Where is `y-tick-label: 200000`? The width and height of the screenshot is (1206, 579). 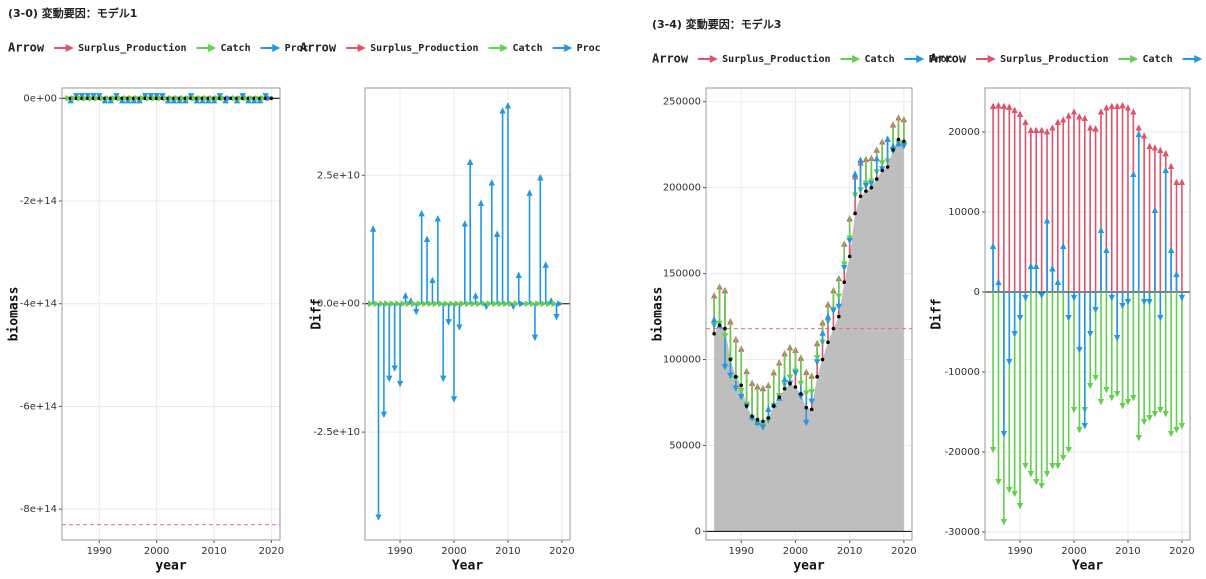 y-tick-label: 200000 is located at coordinates (682, 188).